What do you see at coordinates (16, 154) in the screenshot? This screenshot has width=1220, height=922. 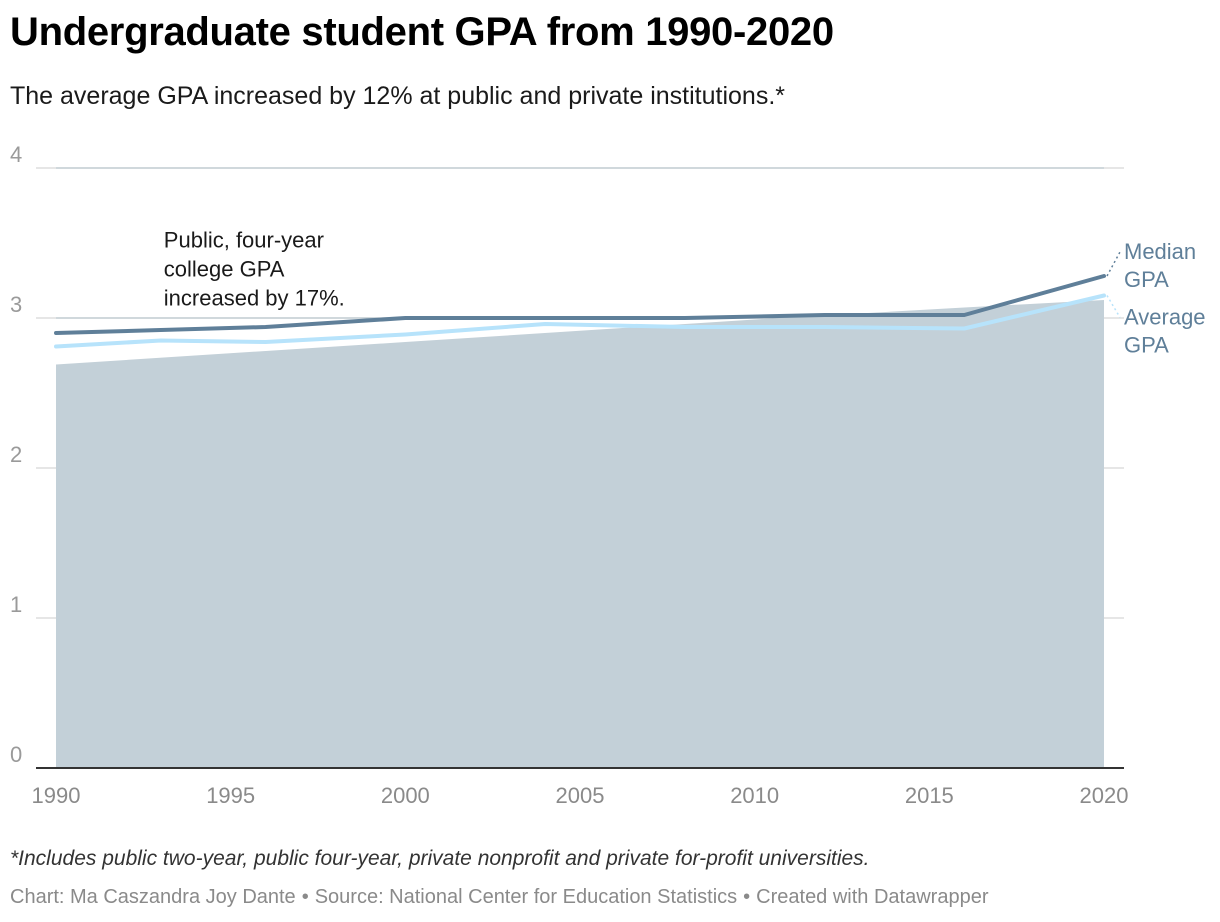 I see `y-tick-label: 4` at bounding box center [16, 154].